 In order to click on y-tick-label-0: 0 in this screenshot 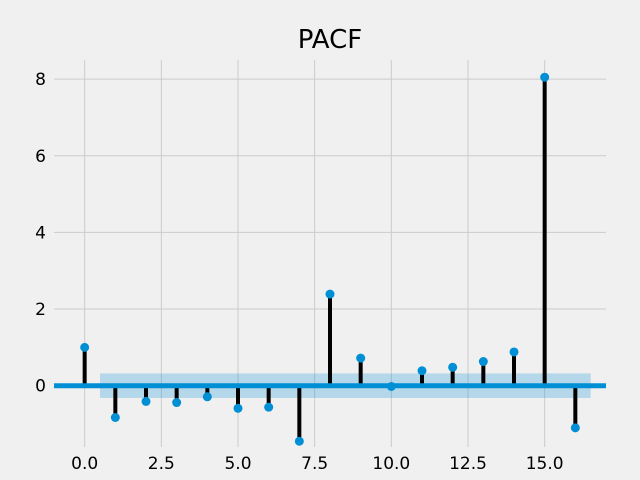, I will do `click(40, 387)`.